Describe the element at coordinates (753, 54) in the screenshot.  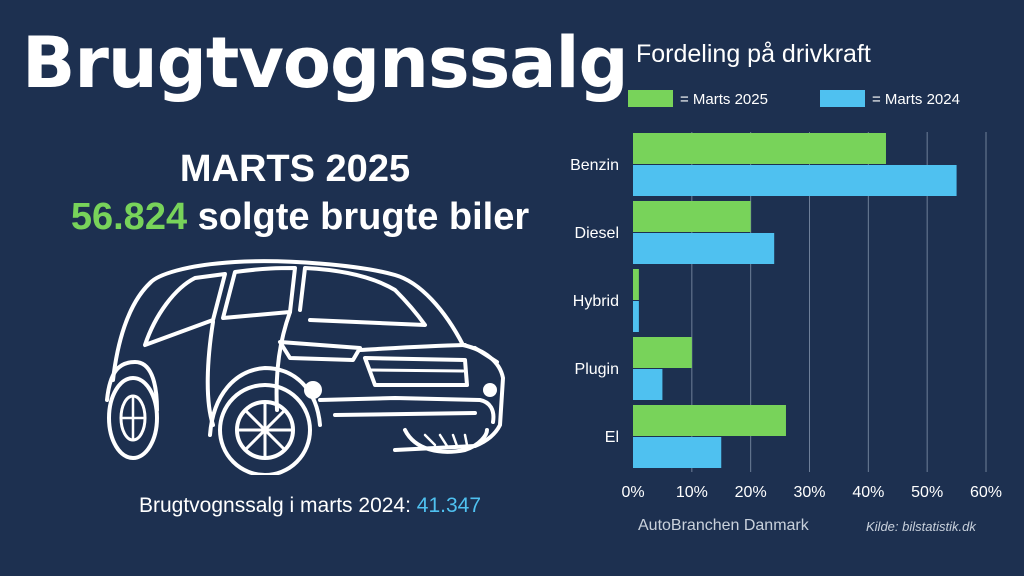
I see `chart-title: Fordeling på drivkraft` at that location.